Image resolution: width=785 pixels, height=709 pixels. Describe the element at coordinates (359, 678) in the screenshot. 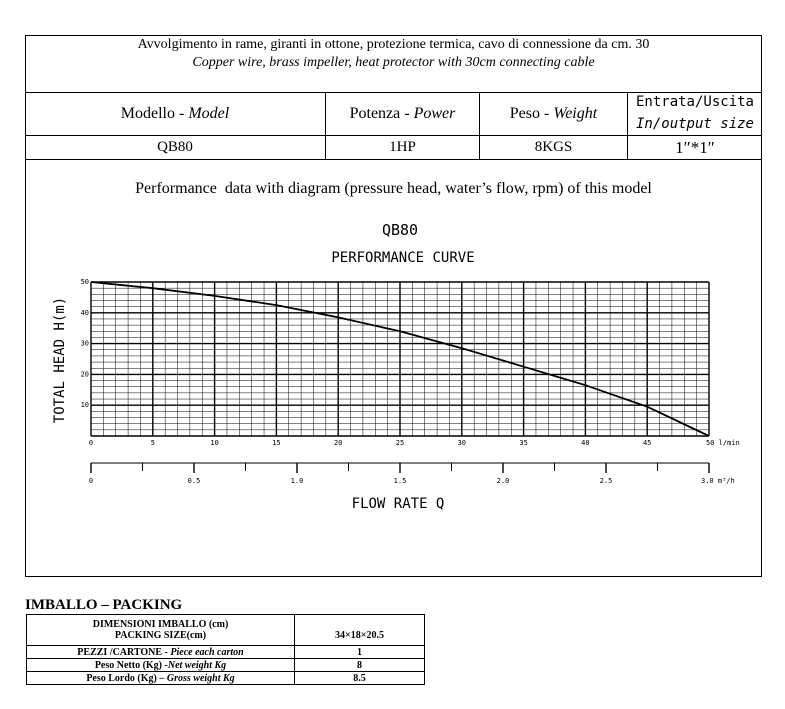

I see `gross-weight-value: 8.5` at that location.